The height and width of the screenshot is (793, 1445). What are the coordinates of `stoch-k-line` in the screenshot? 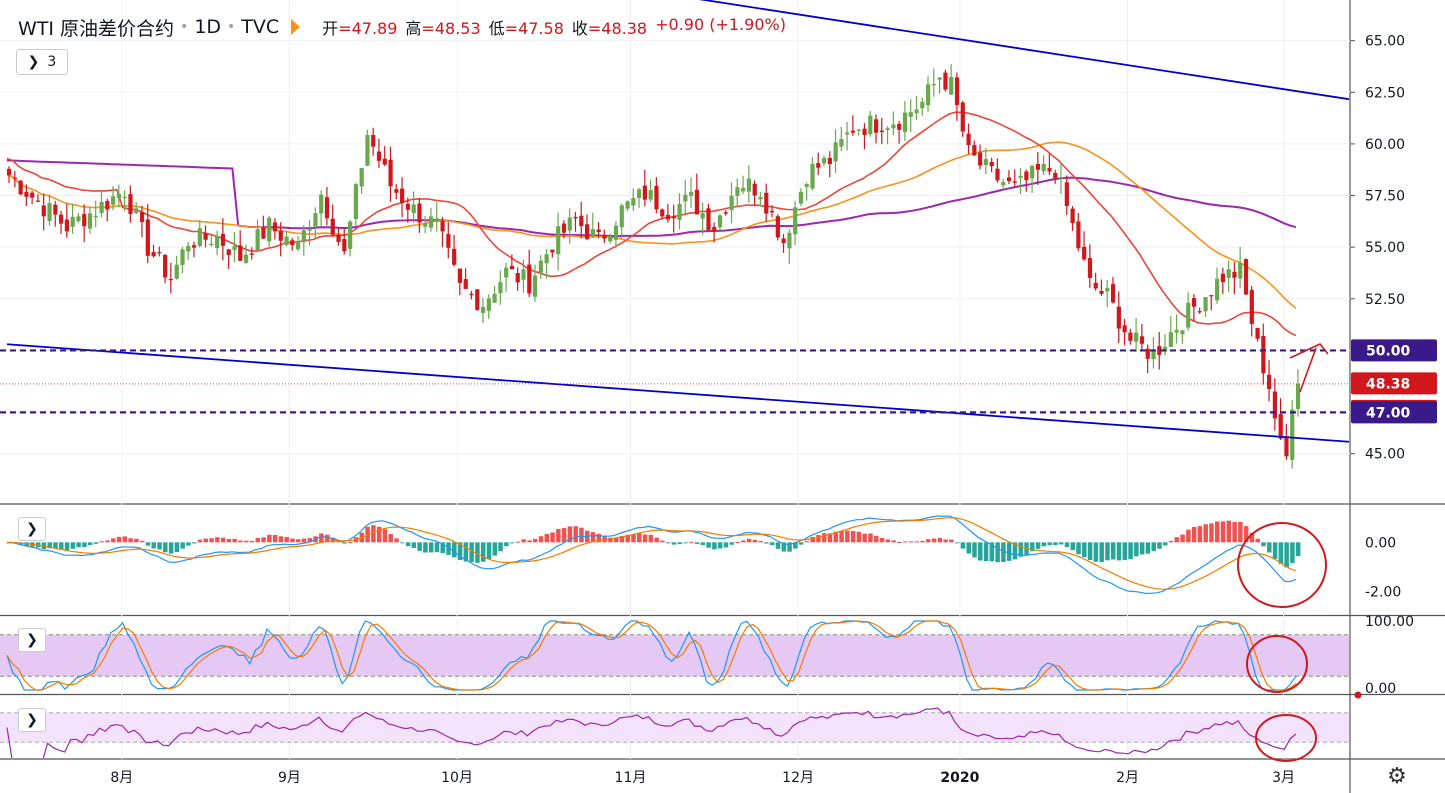 It's located at (651, 655).